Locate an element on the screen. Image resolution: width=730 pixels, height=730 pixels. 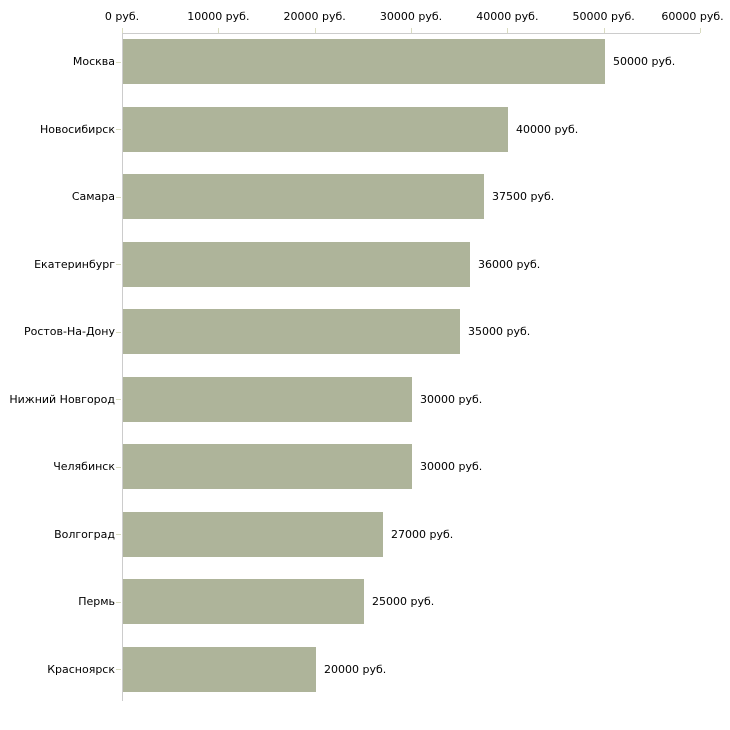
x-axis-tick-label: 50000 руб. is located at coordinates (603, 16).